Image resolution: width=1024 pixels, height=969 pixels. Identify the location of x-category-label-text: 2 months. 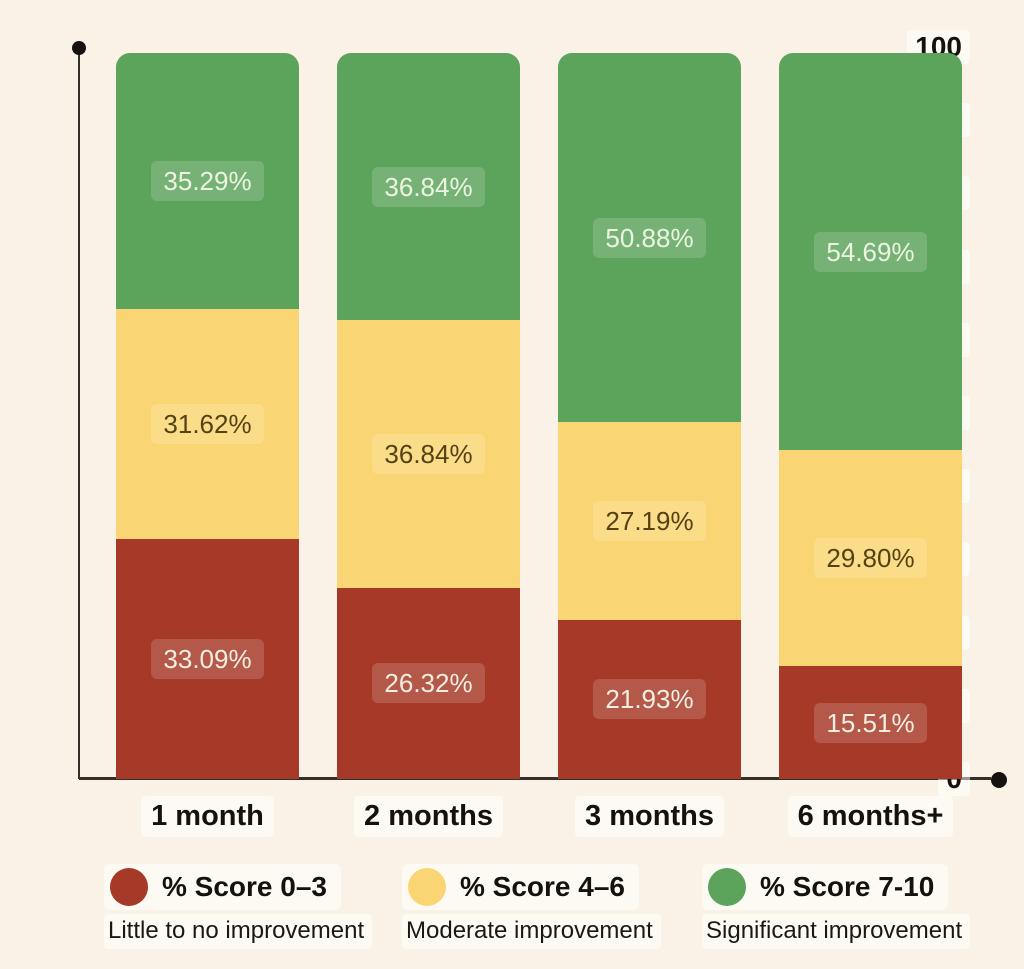
(428, 816).